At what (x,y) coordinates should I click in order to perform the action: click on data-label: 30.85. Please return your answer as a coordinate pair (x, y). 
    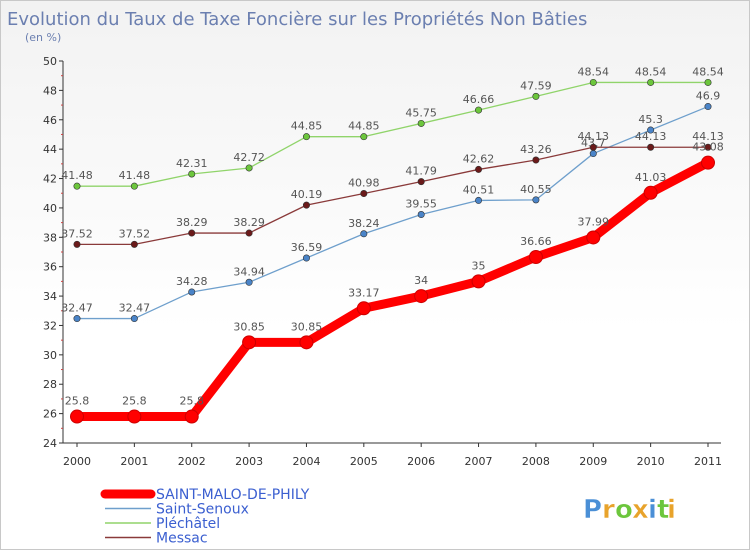
    Looking at the image, I should click on (249, 326).